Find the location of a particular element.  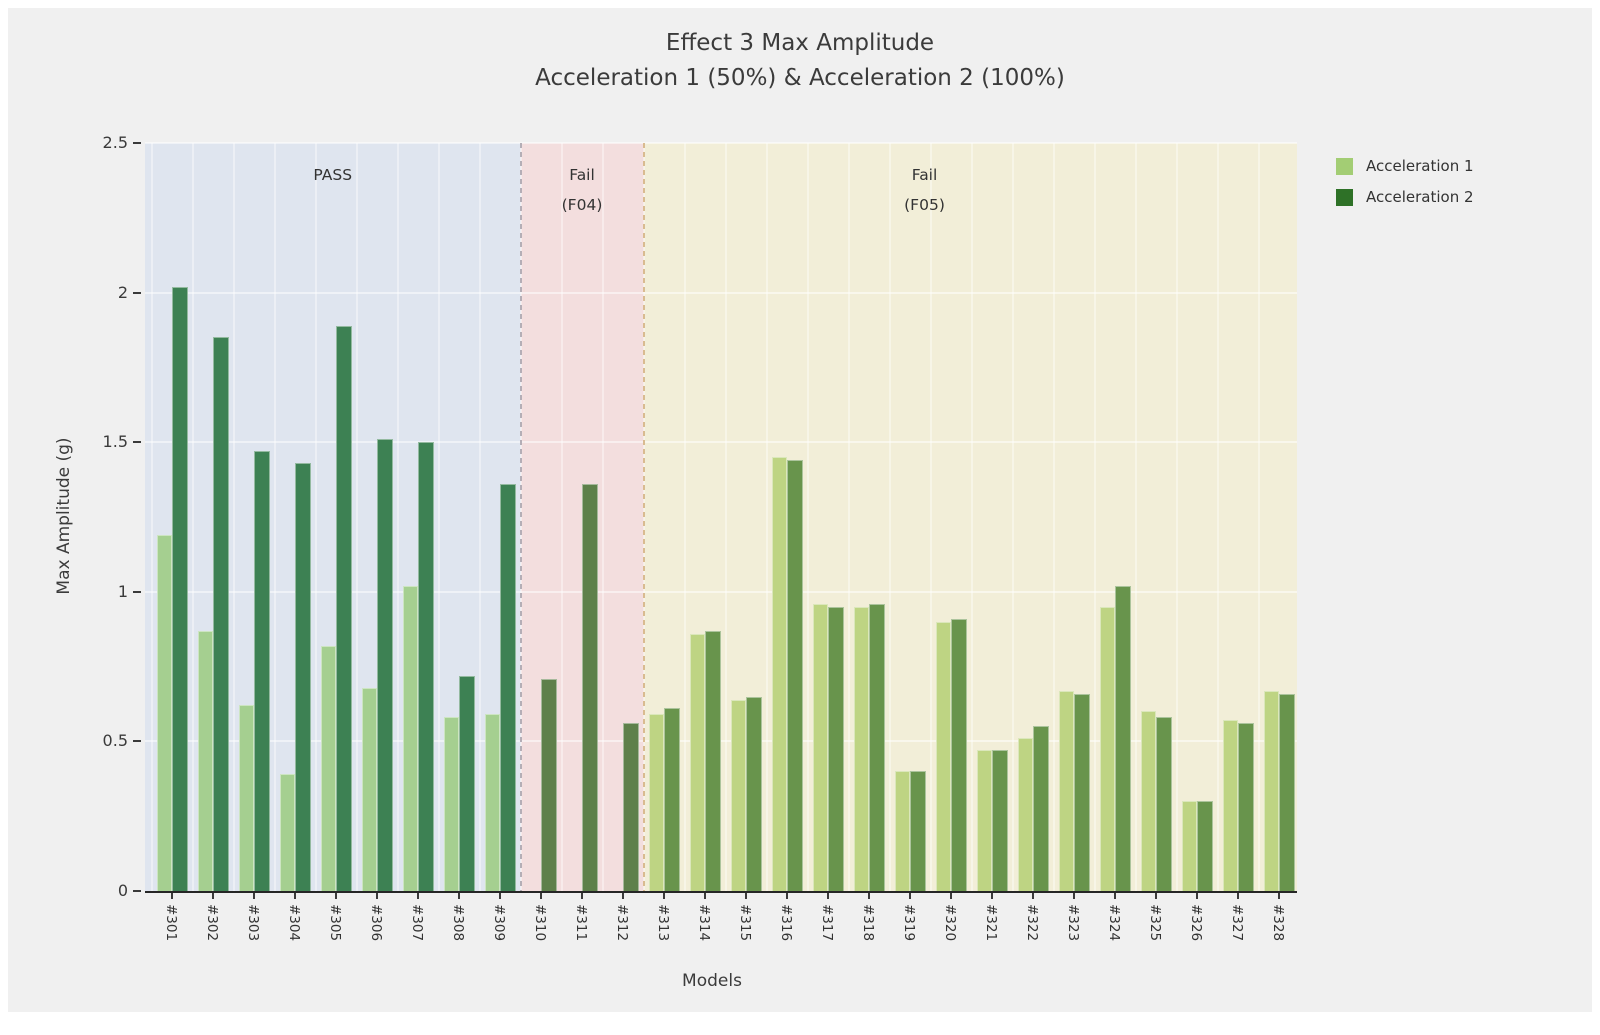

region-label-line1: PASS is located at coordinates (333, 175).